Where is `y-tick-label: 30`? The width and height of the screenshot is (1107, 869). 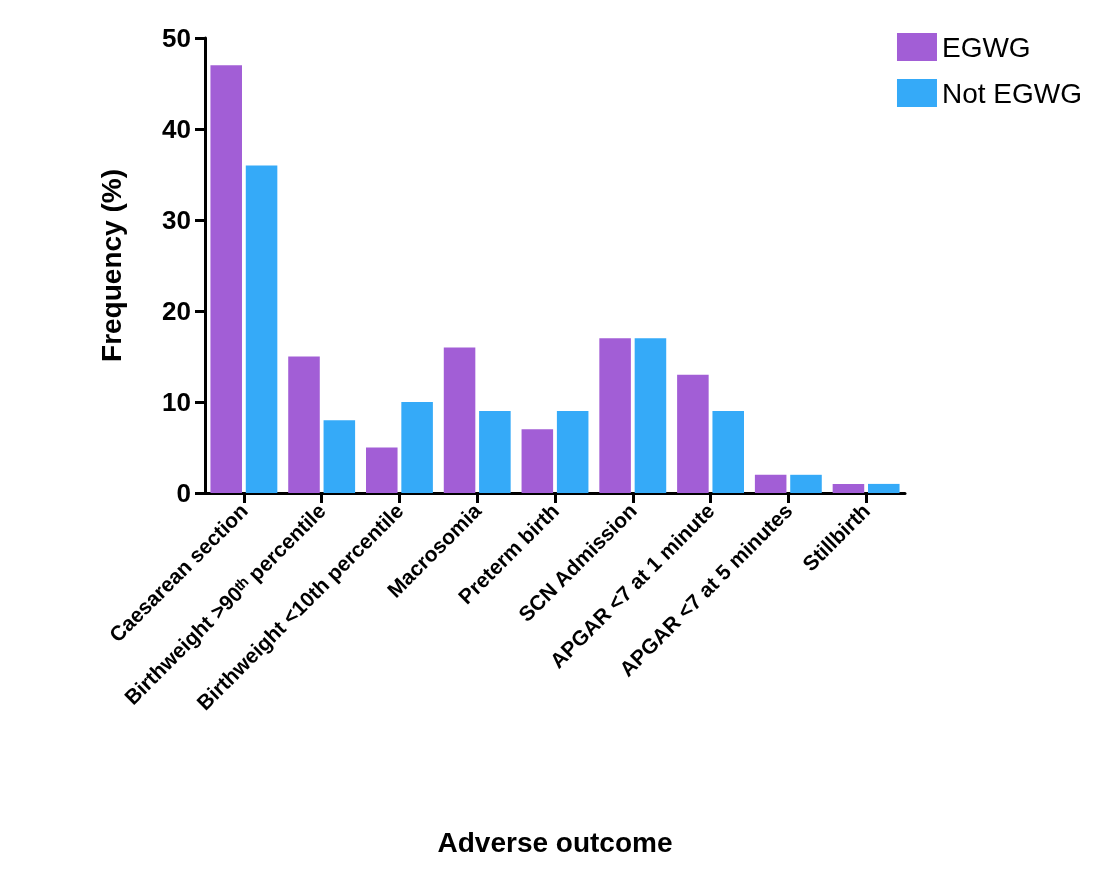
y-tick-label: 30 is located at coordinates (176, 220).